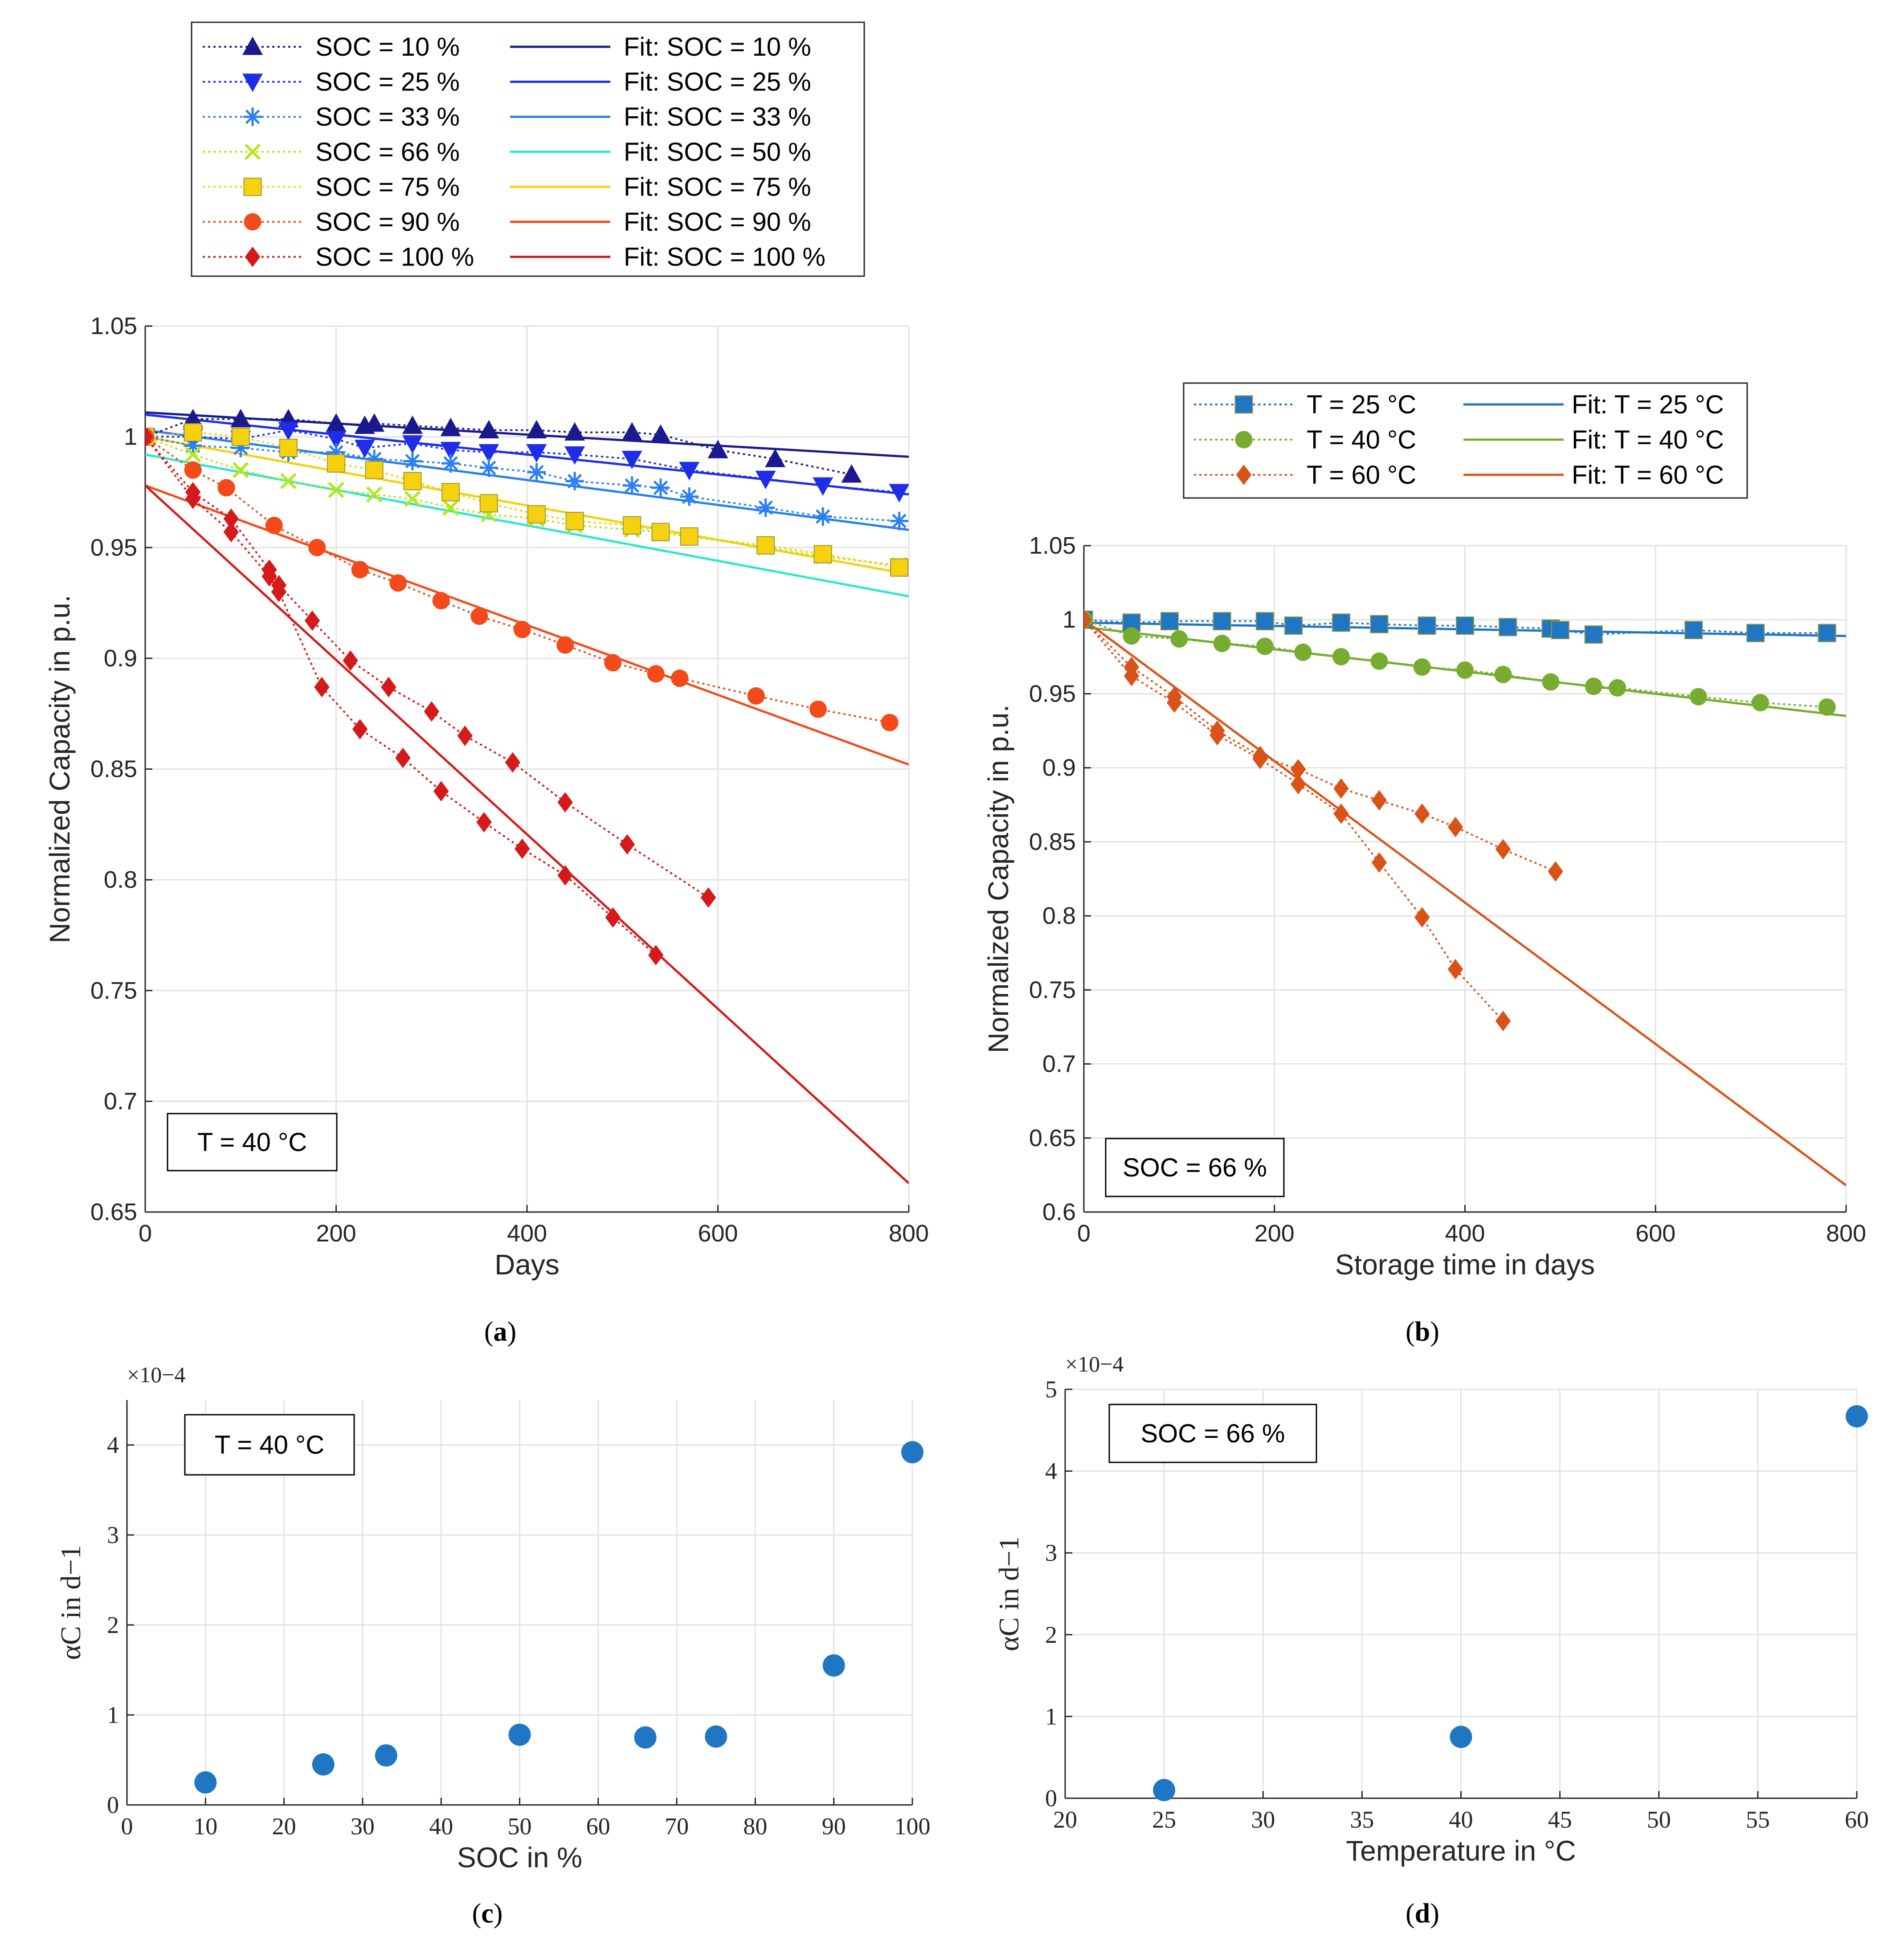 This screenshot has height=1943, width=1904. Describe the element at coordinates (724, 257) in the screenshot. I see `legend-fit-label: Fit: SOC = 100 %` at that location.